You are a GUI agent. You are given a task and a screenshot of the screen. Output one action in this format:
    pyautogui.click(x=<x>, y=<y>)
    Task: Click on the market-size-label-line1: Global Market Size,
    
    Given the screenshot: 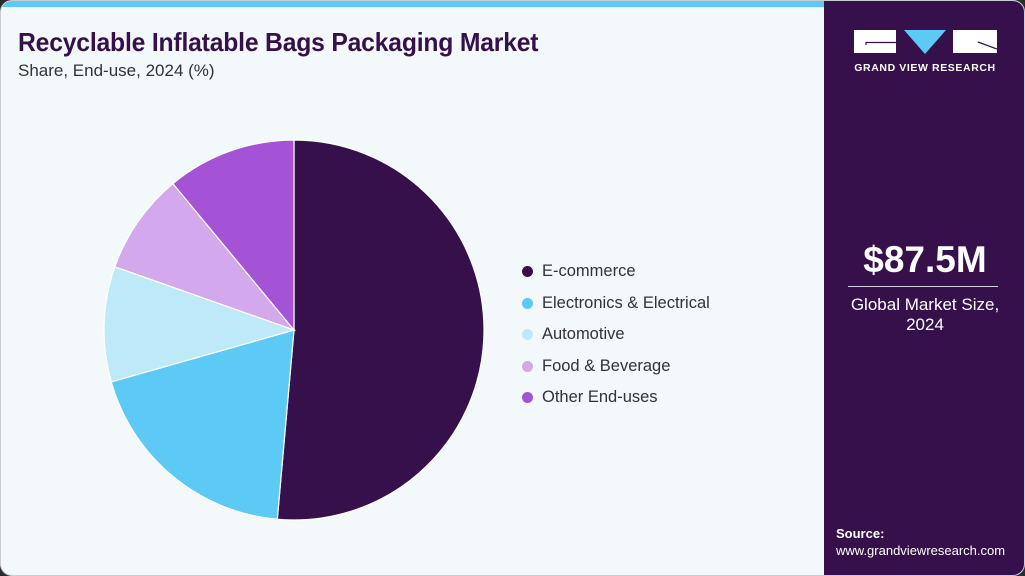 What is the action you would take?
    pyautogui.click(x=925, y=304)
    